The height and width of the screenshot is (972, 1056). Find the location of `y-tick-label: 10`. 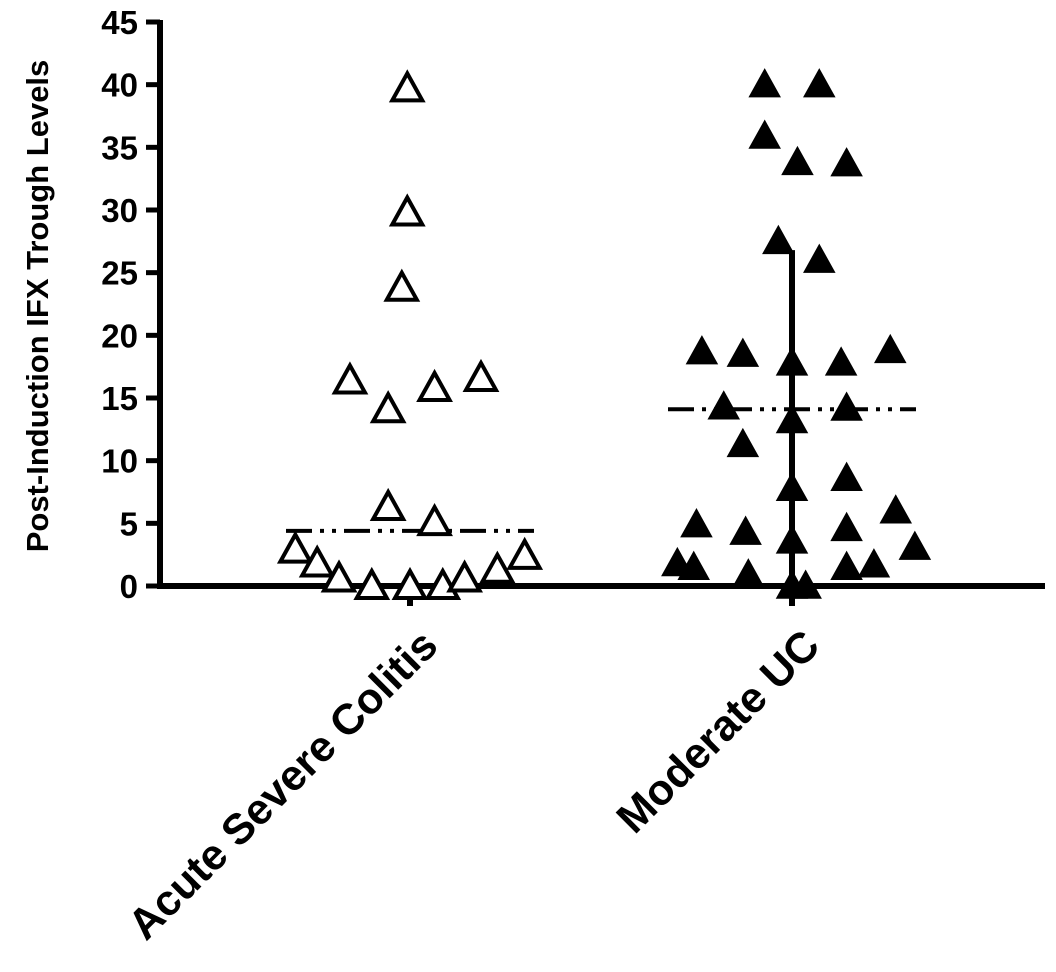

y-tick-label: 10 is located at coordinates (119, 461).